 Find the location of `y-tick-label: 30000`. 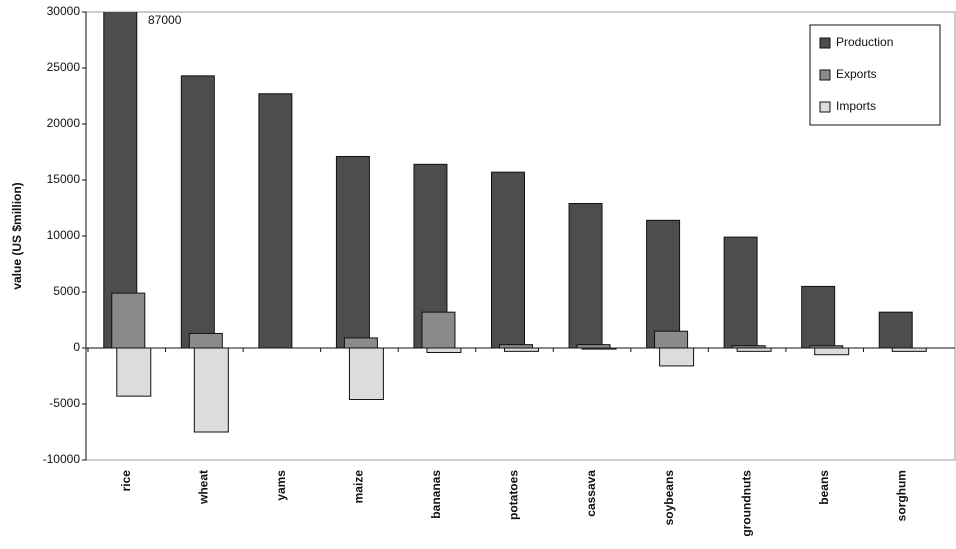

y-tick-label: 30000 is located at coordinates (64, 11).